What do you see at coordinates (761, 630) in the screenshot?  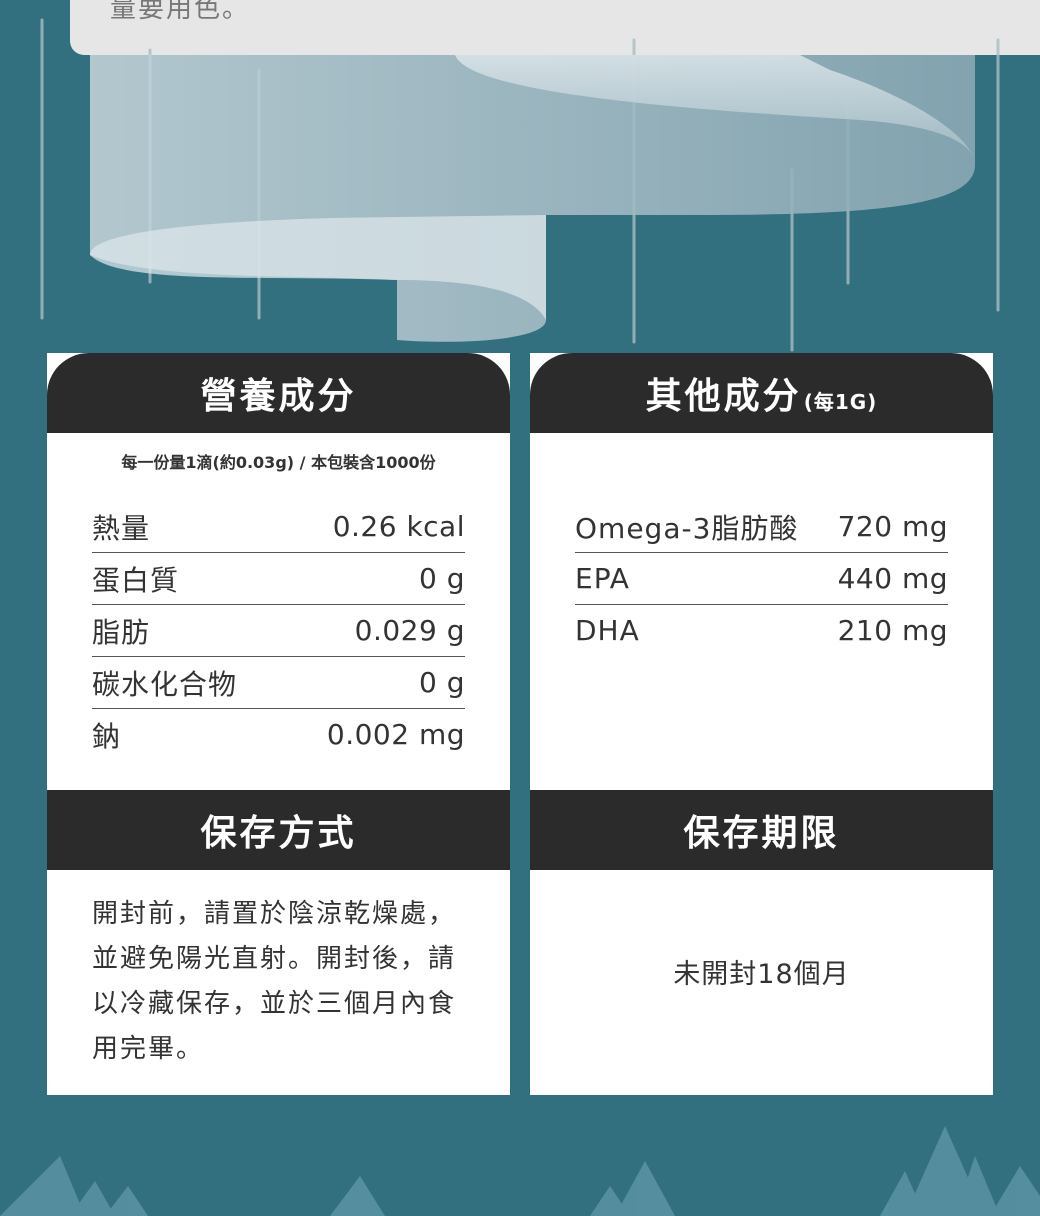 I see `other-row-dha: DHA 210 mg` at bounding box center [761, 630].